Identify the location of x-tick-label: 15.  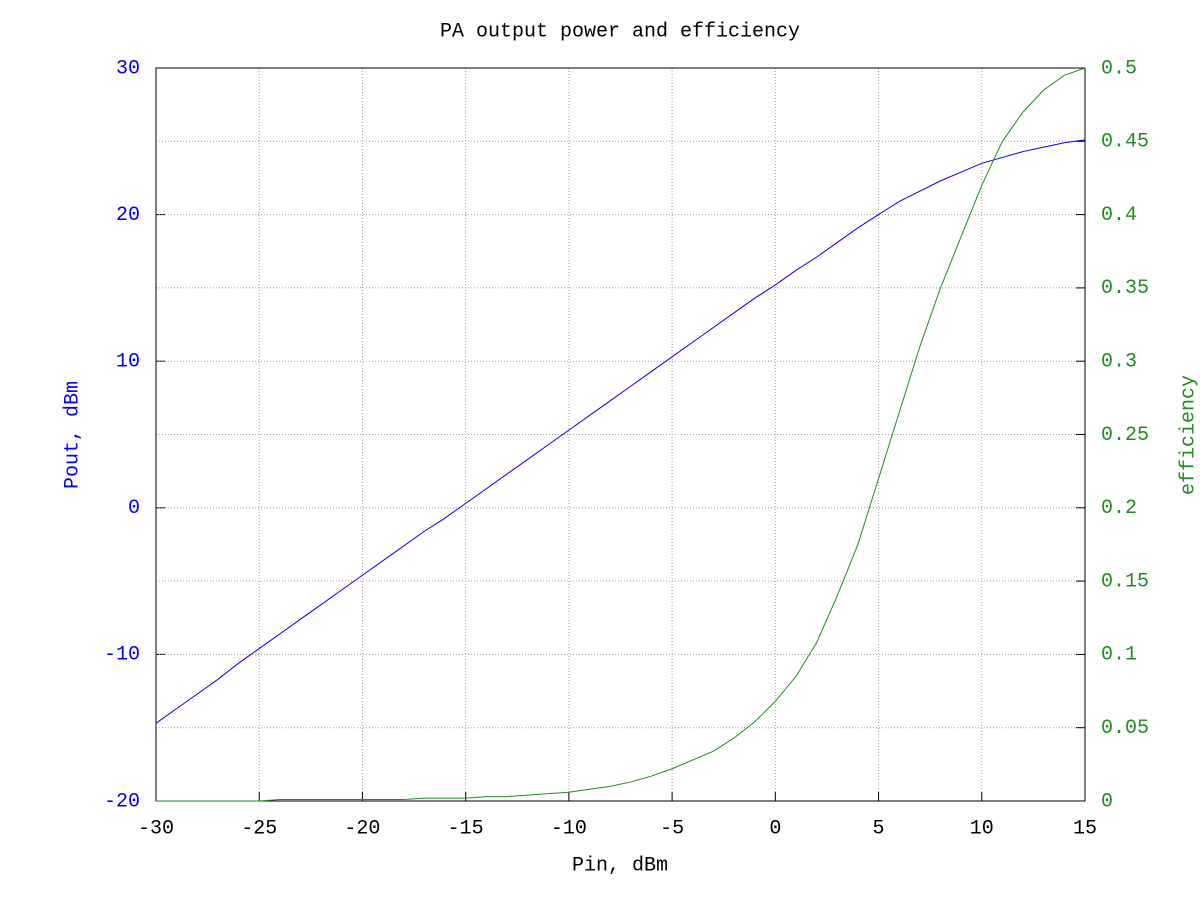
(1085, 828).